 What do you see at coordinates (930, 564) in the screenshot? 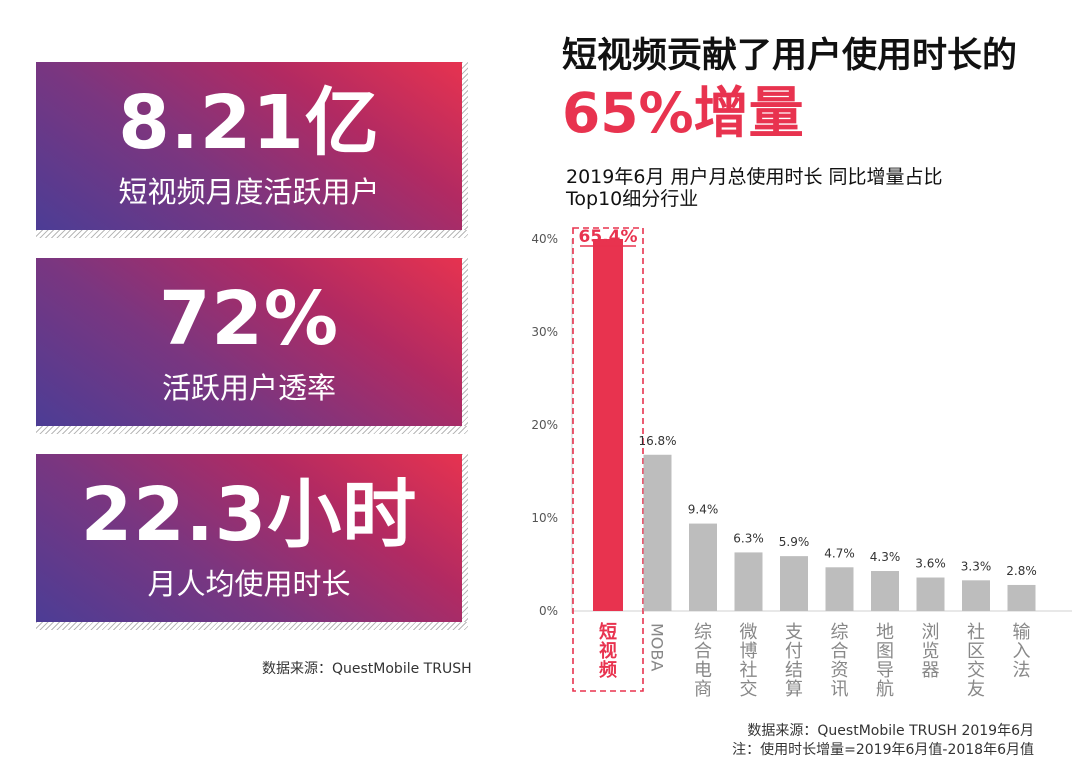
I see `data-label: 3.6%` at bounding box center [930, 564].